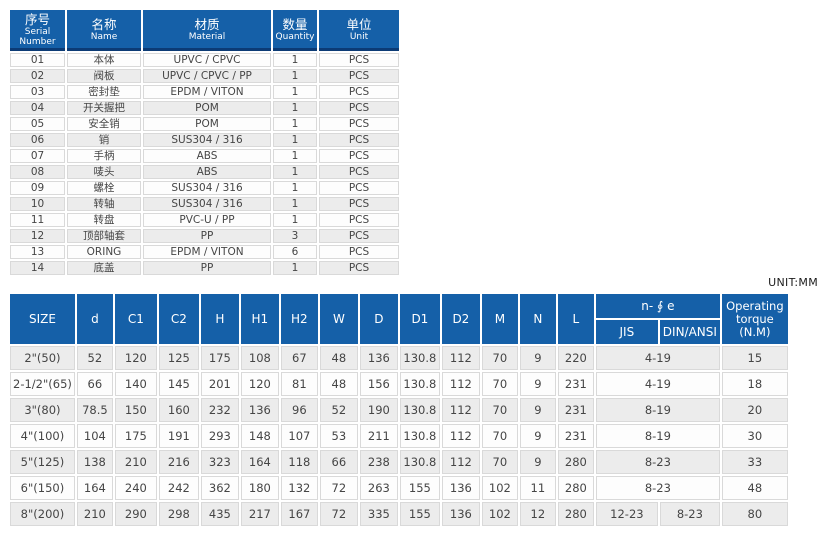 This screenshot has height=554, width=828. What do you see at coordinates (104, 236) in the screenshot?
I see `parts-cell: 顶部轴套` at bounding box center [104, 236].